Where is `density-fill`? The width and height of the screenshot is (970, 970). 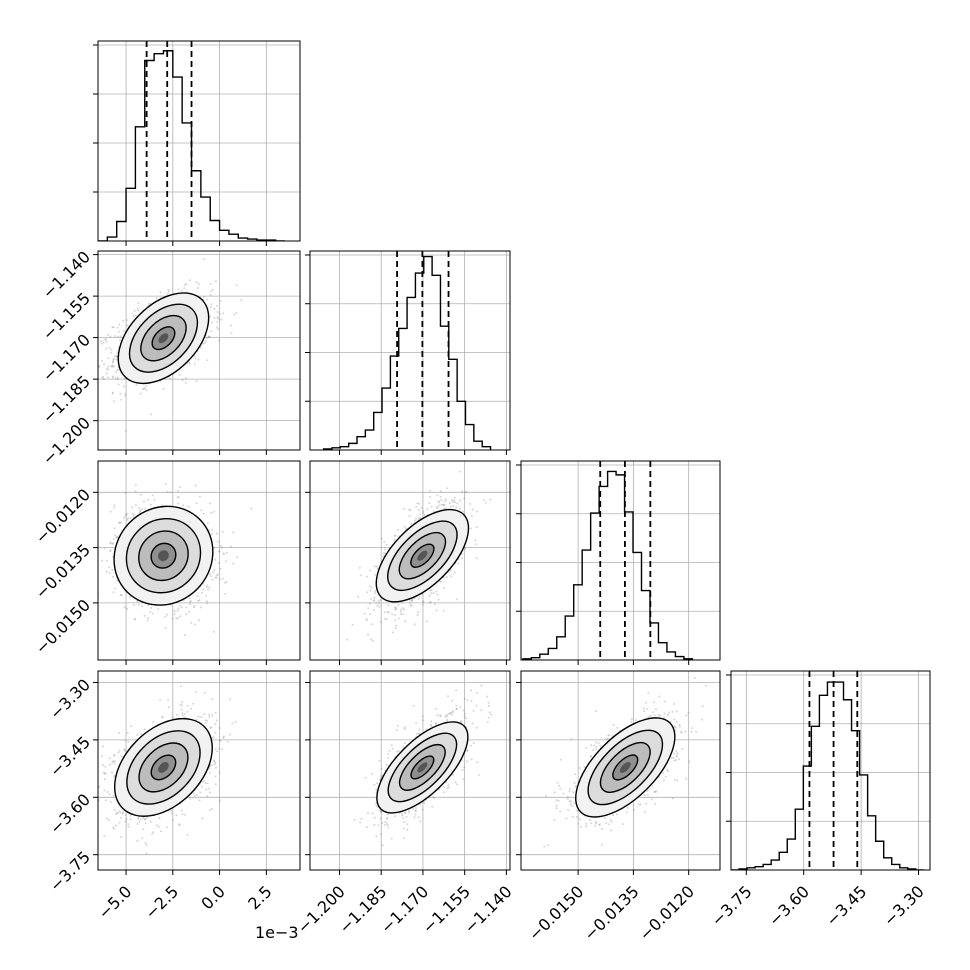 density-fill is located at coordinates (422, 555).